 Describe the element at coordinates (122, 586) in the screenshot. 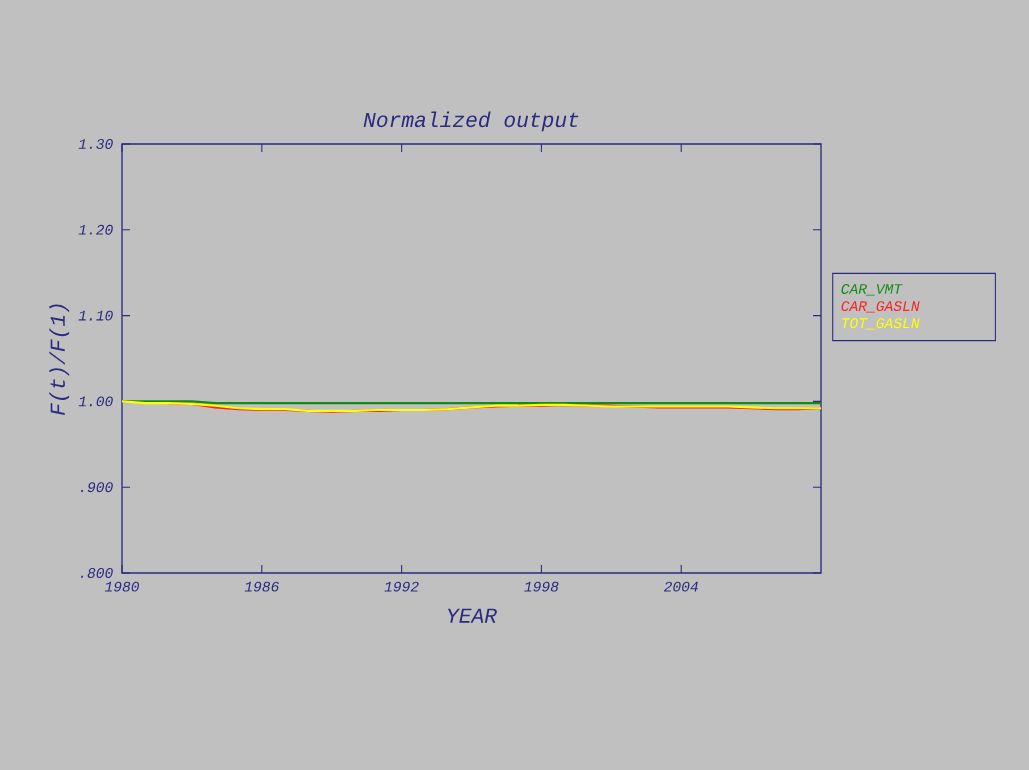

I see `x-tick-label: 1980` at that location.